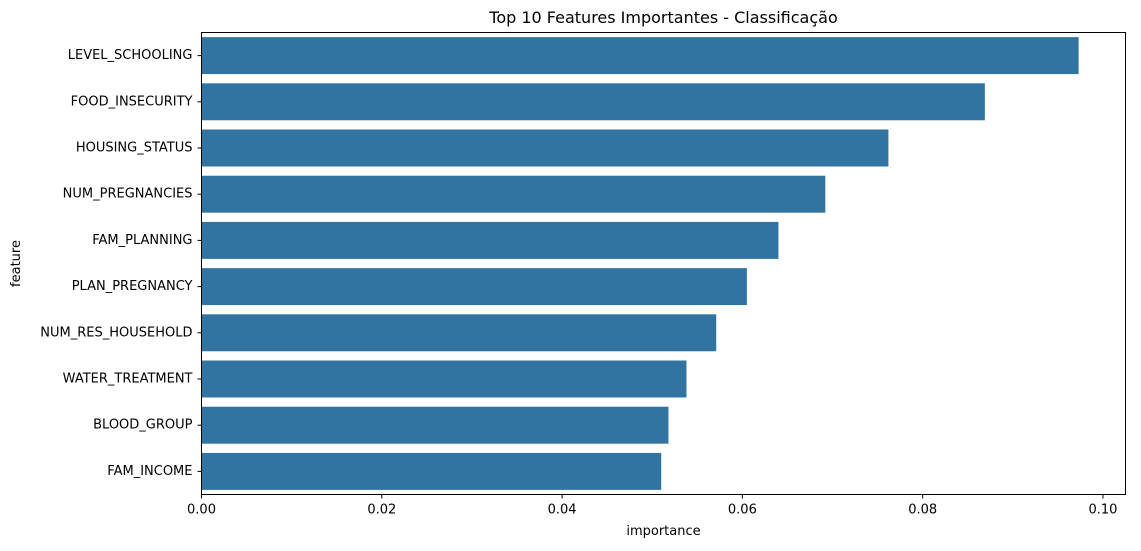 The image size is (1141, 551). I want to click on x-tick-label: 0.10, so click(1102, 510).